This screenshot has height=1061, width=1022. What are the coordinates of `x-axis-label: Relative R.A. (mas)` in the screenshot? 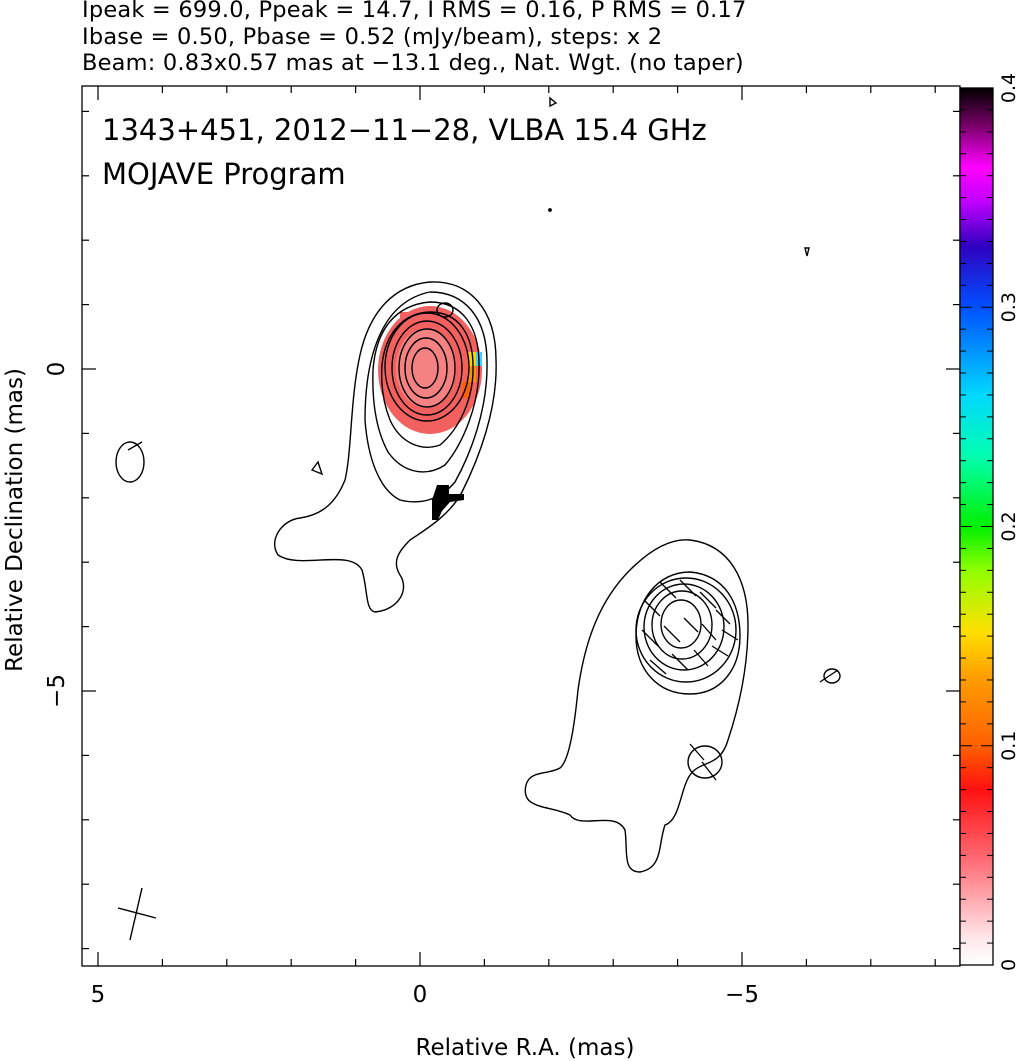 It's located at (525, 1048).